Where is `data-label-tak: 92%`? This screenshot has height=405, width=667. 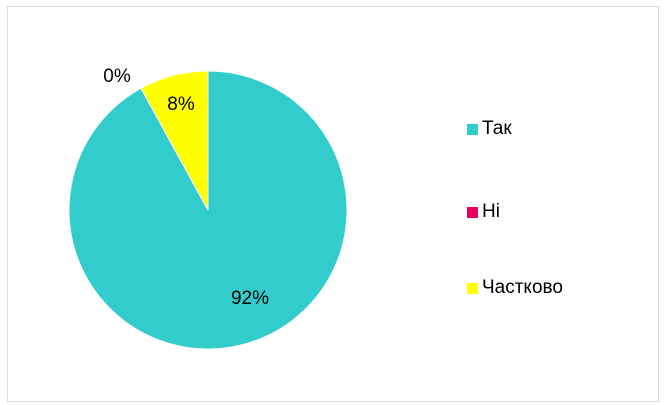 data-label-tak: 92% is located at coordinates (250, 298).